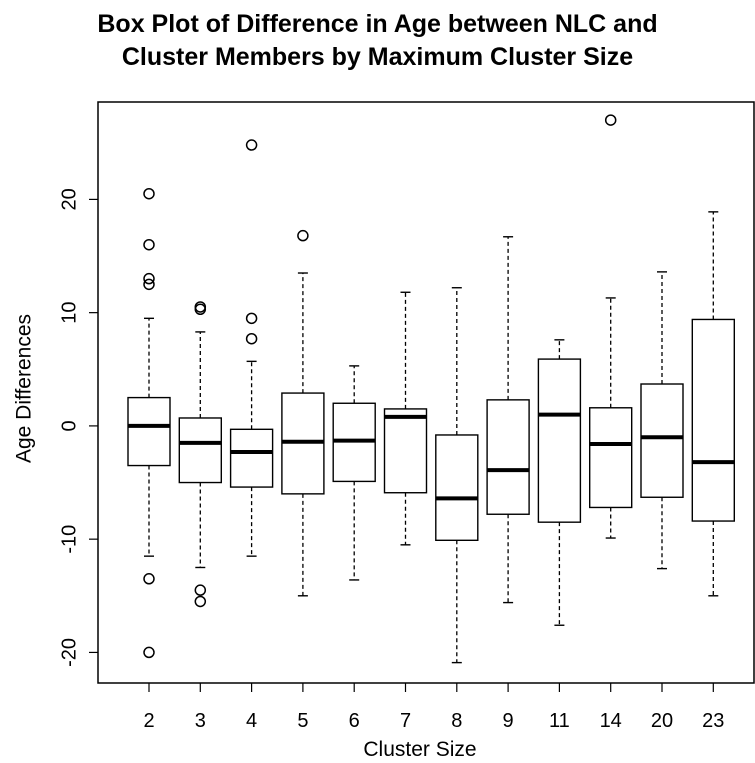 The image size is (755, 763). Describe the element at coordinates (69, 425) in the screenshot. I see `y-tick-label: 0` at that location.